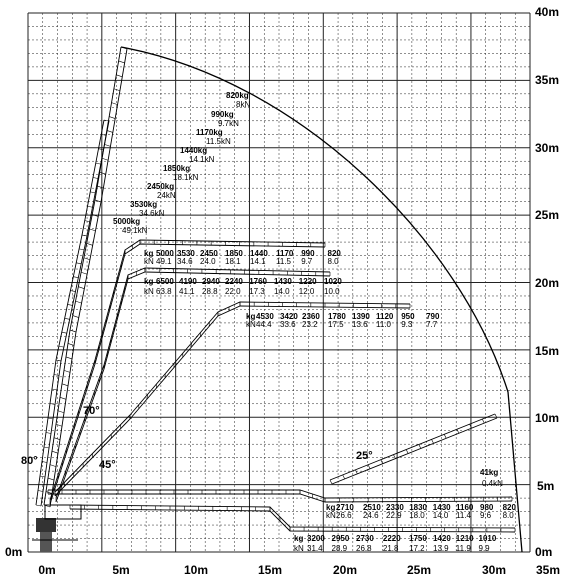 The width and height of the screenshot is (570, 585). What do you see at coordinates (441, 515) in the screenshot?
I see `table-0a-kn-value: 14.0` at bounding box center [441, 515].